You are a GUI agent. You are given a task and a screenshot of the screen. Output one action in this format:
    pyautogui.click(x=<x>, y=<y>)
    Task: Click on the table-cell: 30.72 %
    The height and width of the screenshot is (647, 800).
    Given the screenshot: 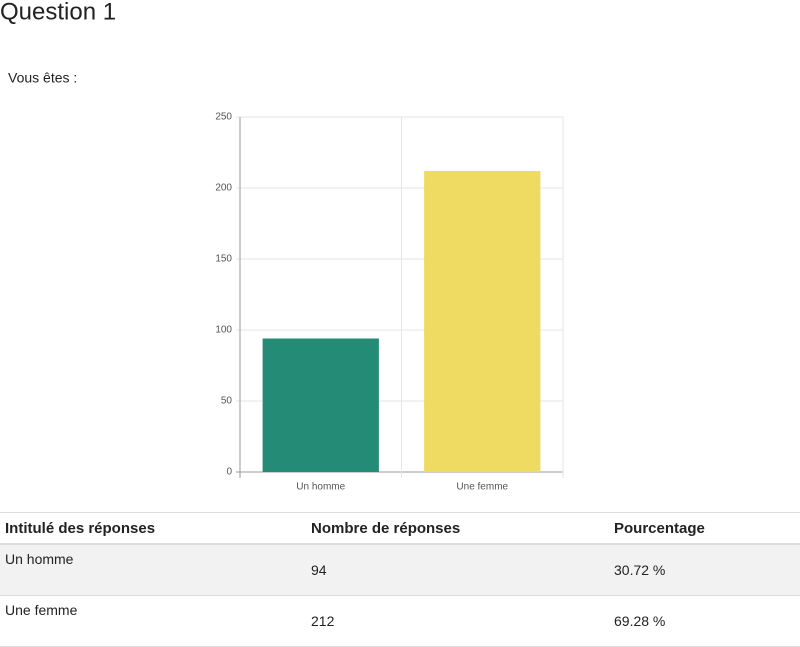 What is the action you would take?
    pyautogui.click(x=704, y=570)
    